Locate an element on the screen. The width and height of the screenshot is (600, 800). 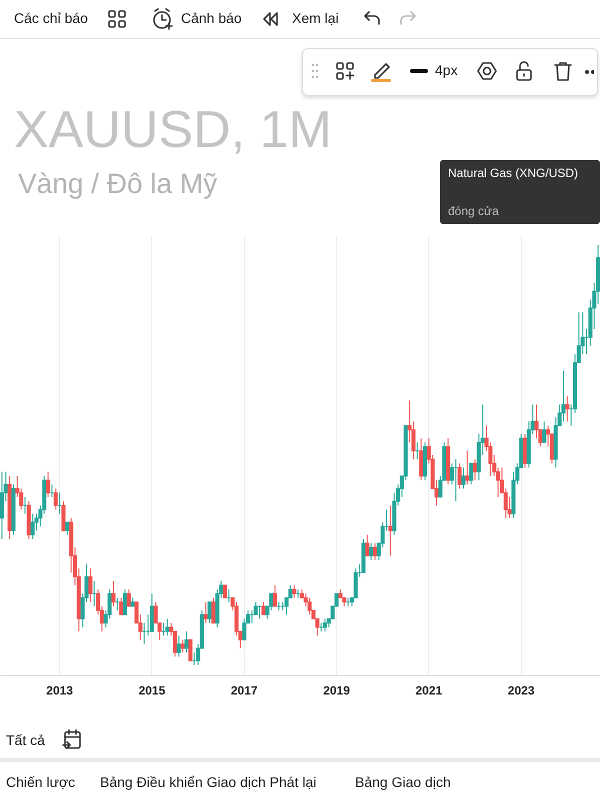
chart-title: XAUUSD, 1M is located at coordinates (173, 130).